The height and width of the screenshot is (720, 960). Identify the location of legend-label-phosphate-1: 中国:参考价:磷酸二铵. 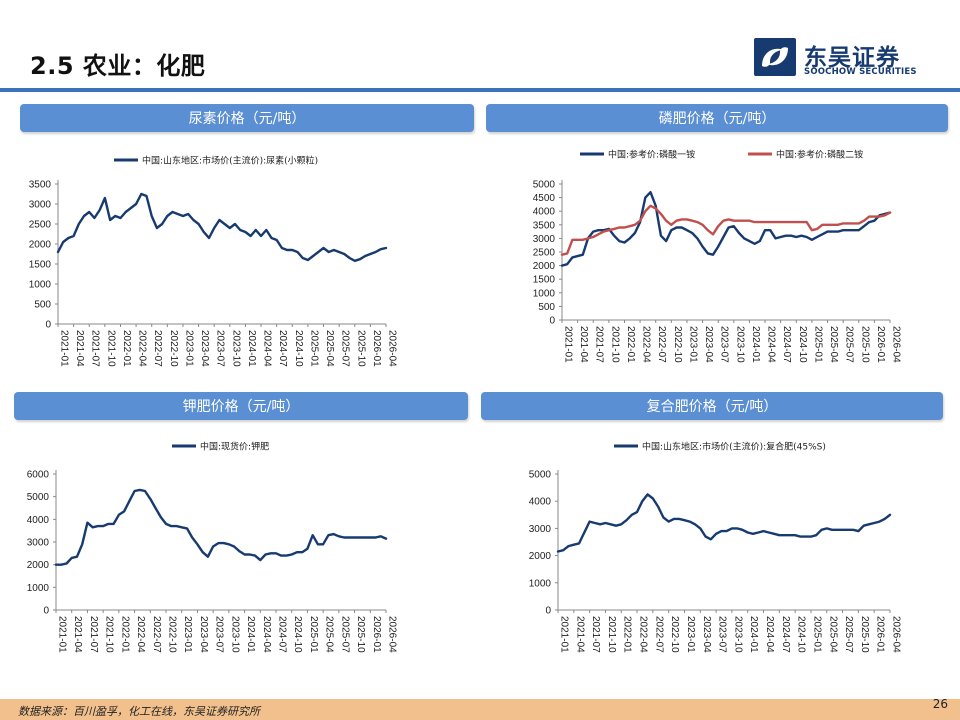
(819, 155).